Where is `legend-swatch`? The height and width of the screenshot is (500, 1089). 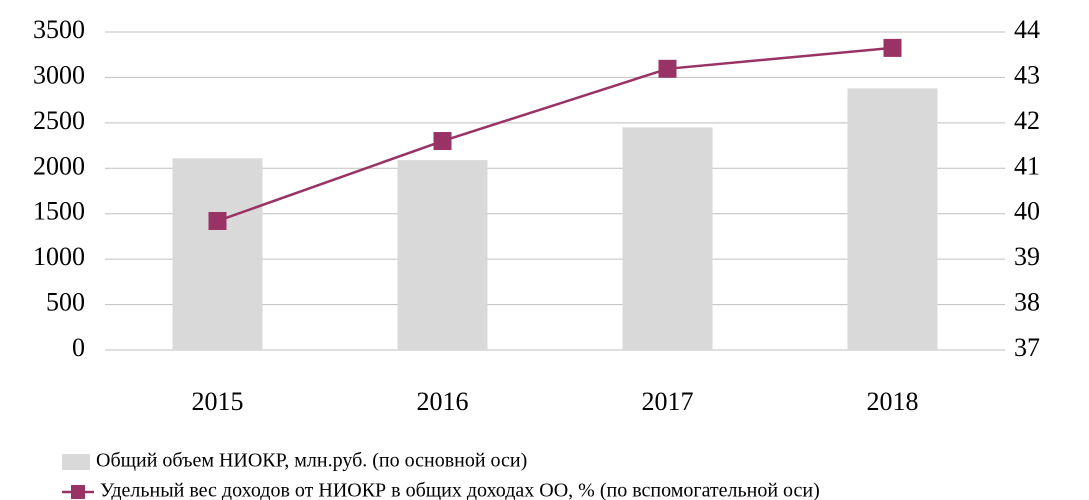
legend-swatch is located at coordinates (76, 462).